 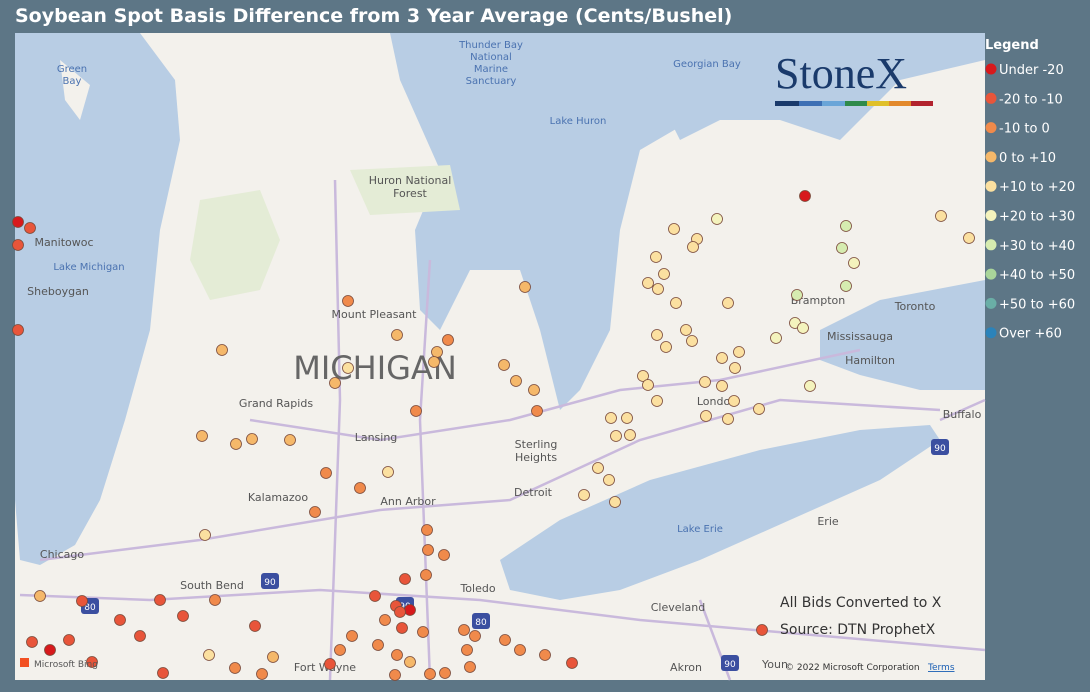 I want to click on water-label: Thunder Bay, so click(x=490, y=45).